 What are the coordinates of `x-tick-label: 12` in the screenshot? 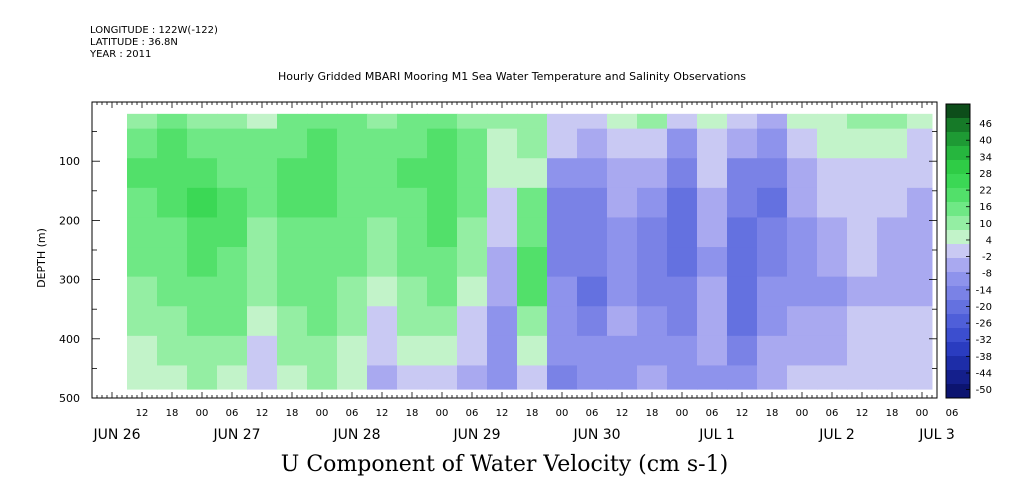 It's located at (742, 413).